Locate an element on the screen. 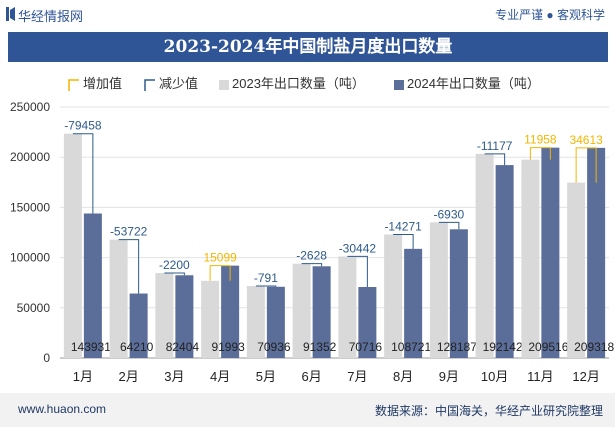  increase-swatch-icon is located at coordinates (73, 84).